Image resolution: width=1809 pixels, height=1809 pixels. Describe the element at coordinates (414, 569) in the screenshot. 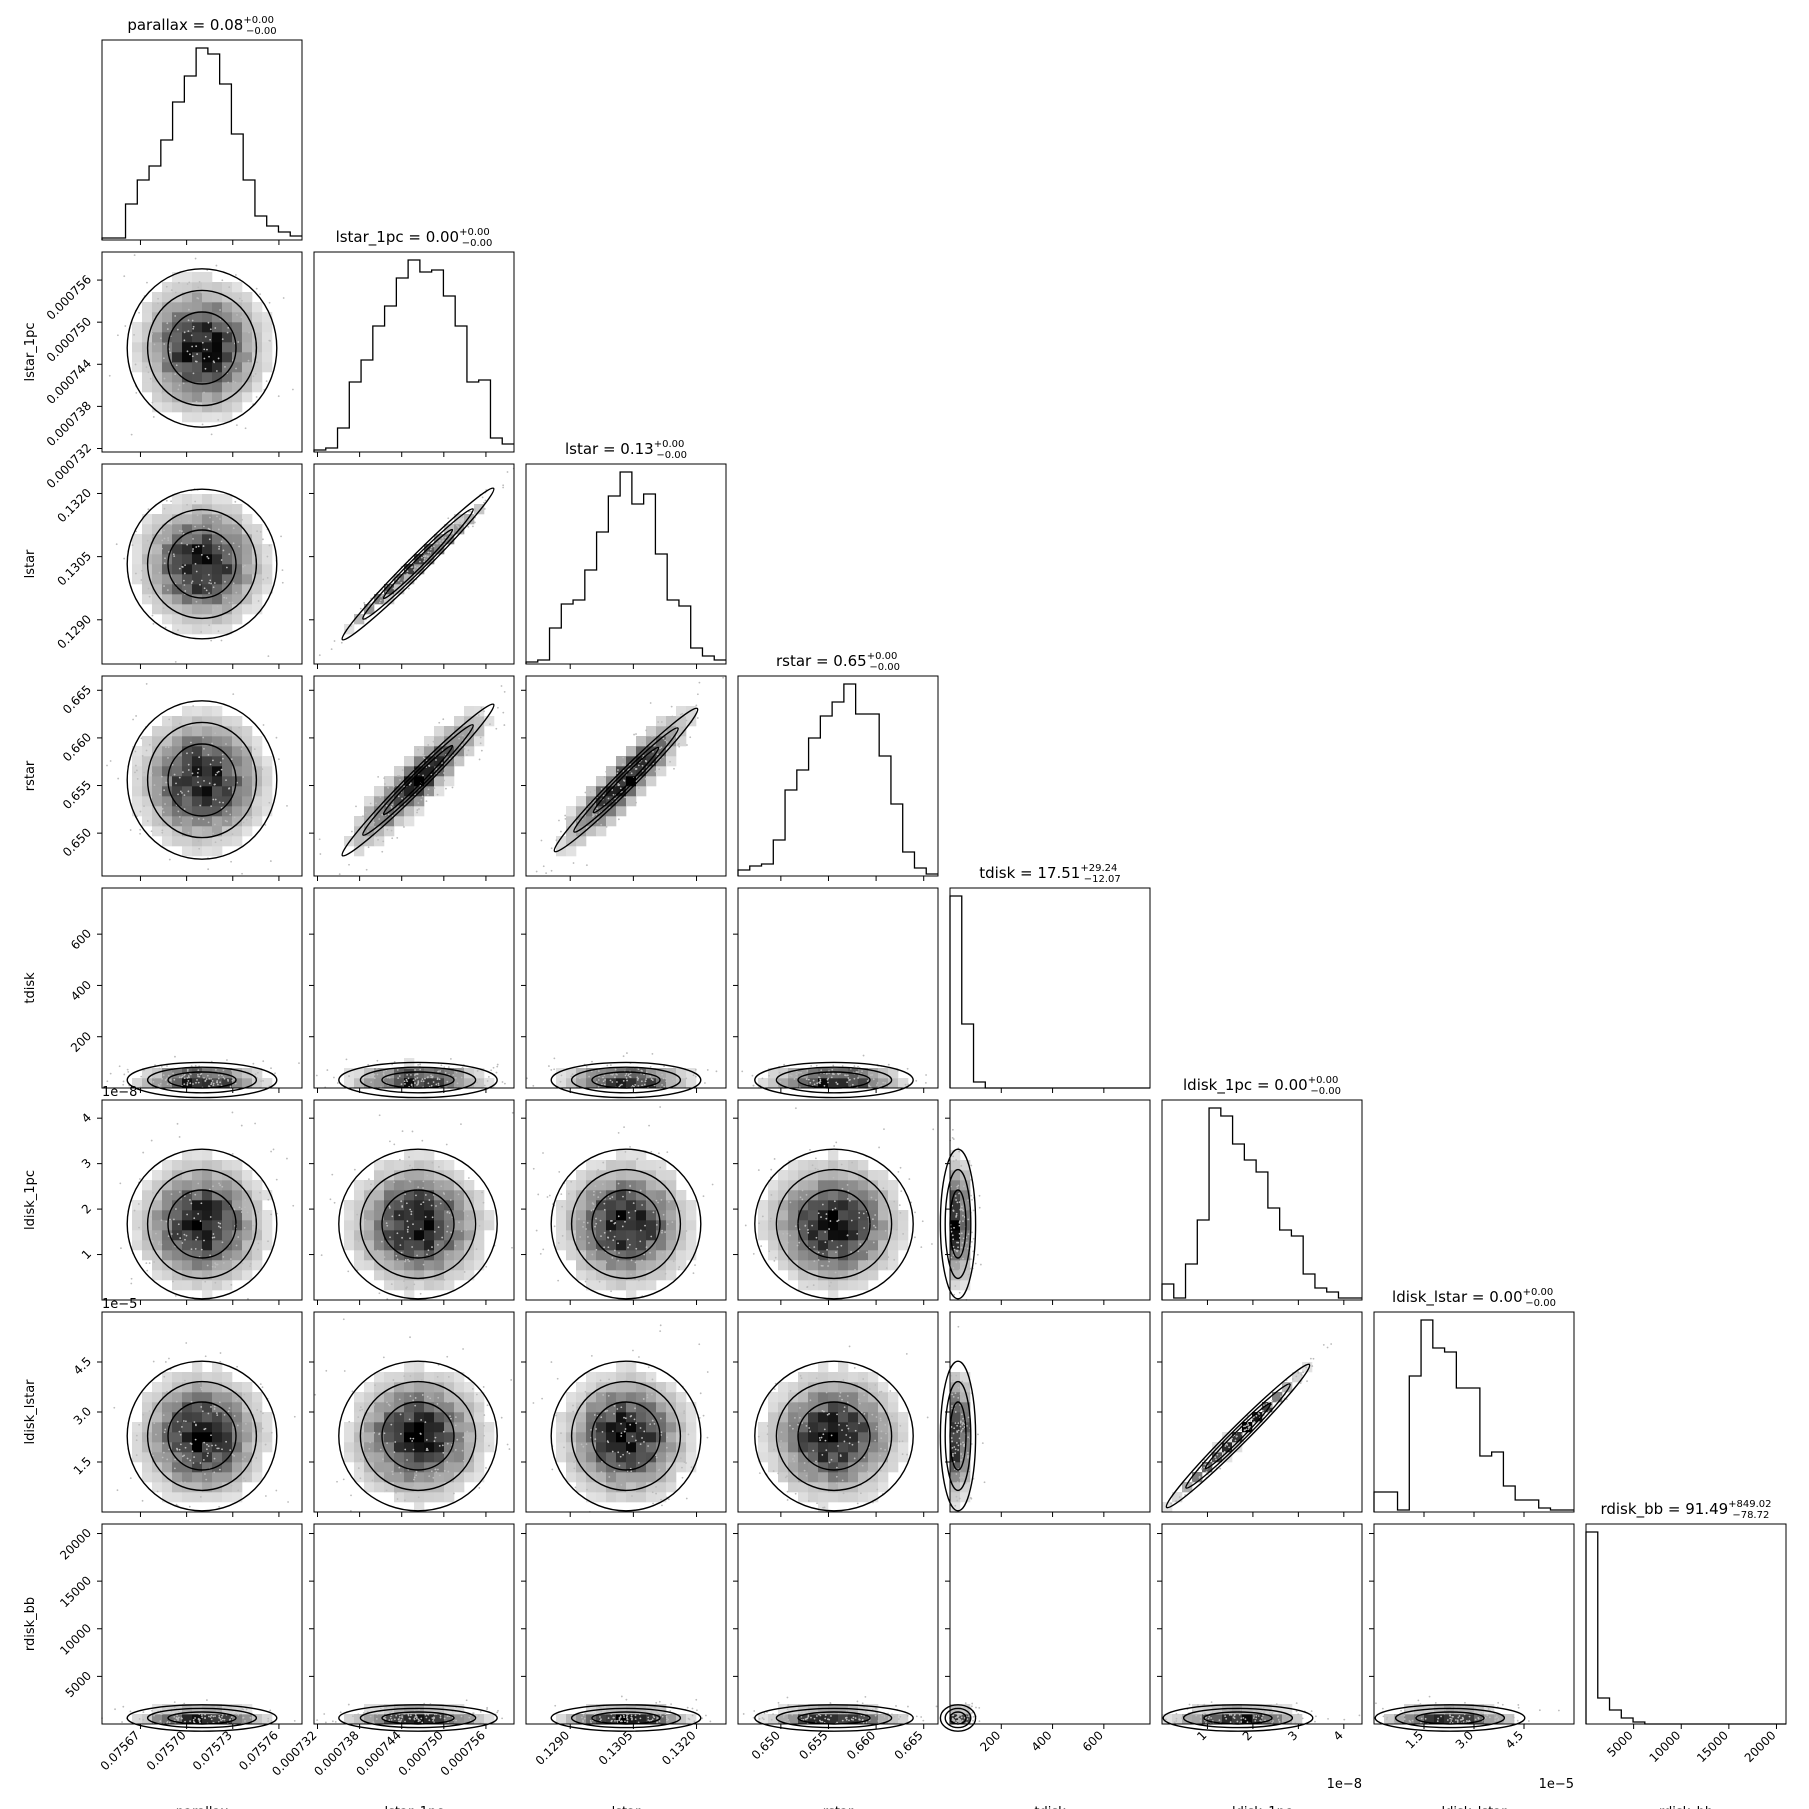

I see `density-cells` at that location.